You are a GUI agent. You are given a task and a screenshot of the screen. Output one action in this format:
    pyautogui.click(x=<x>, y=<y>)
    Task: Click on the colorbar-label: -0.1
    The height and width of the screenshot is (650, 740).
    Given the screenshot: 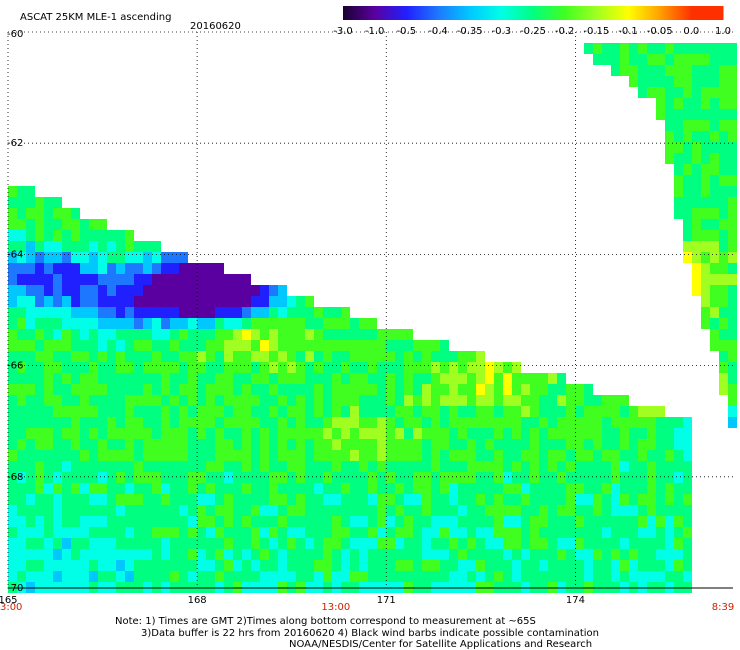 What is the action you would take?
    pyautogui.click(x=628, y=31)
    